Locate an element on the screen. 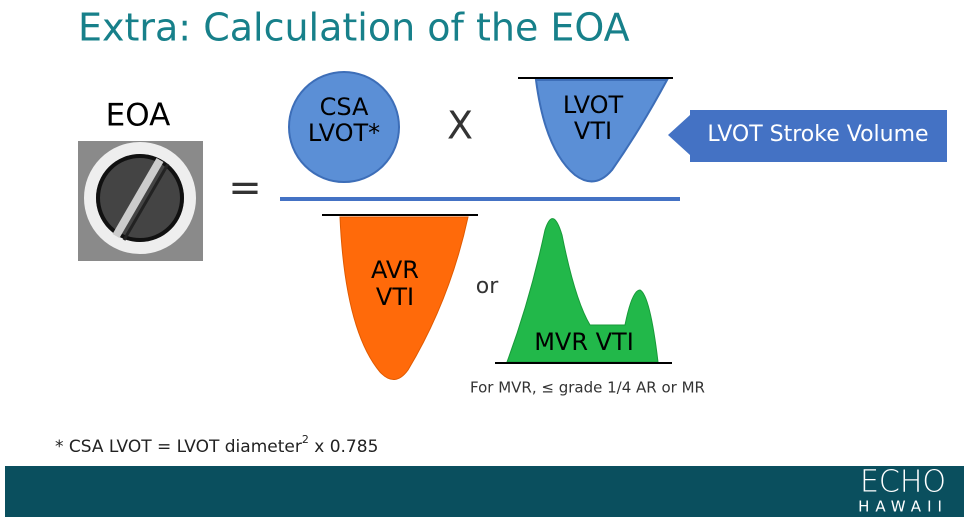 This screenshot has height=522, width=969. mvr-vti-shape is located at coordinates (582, 290).